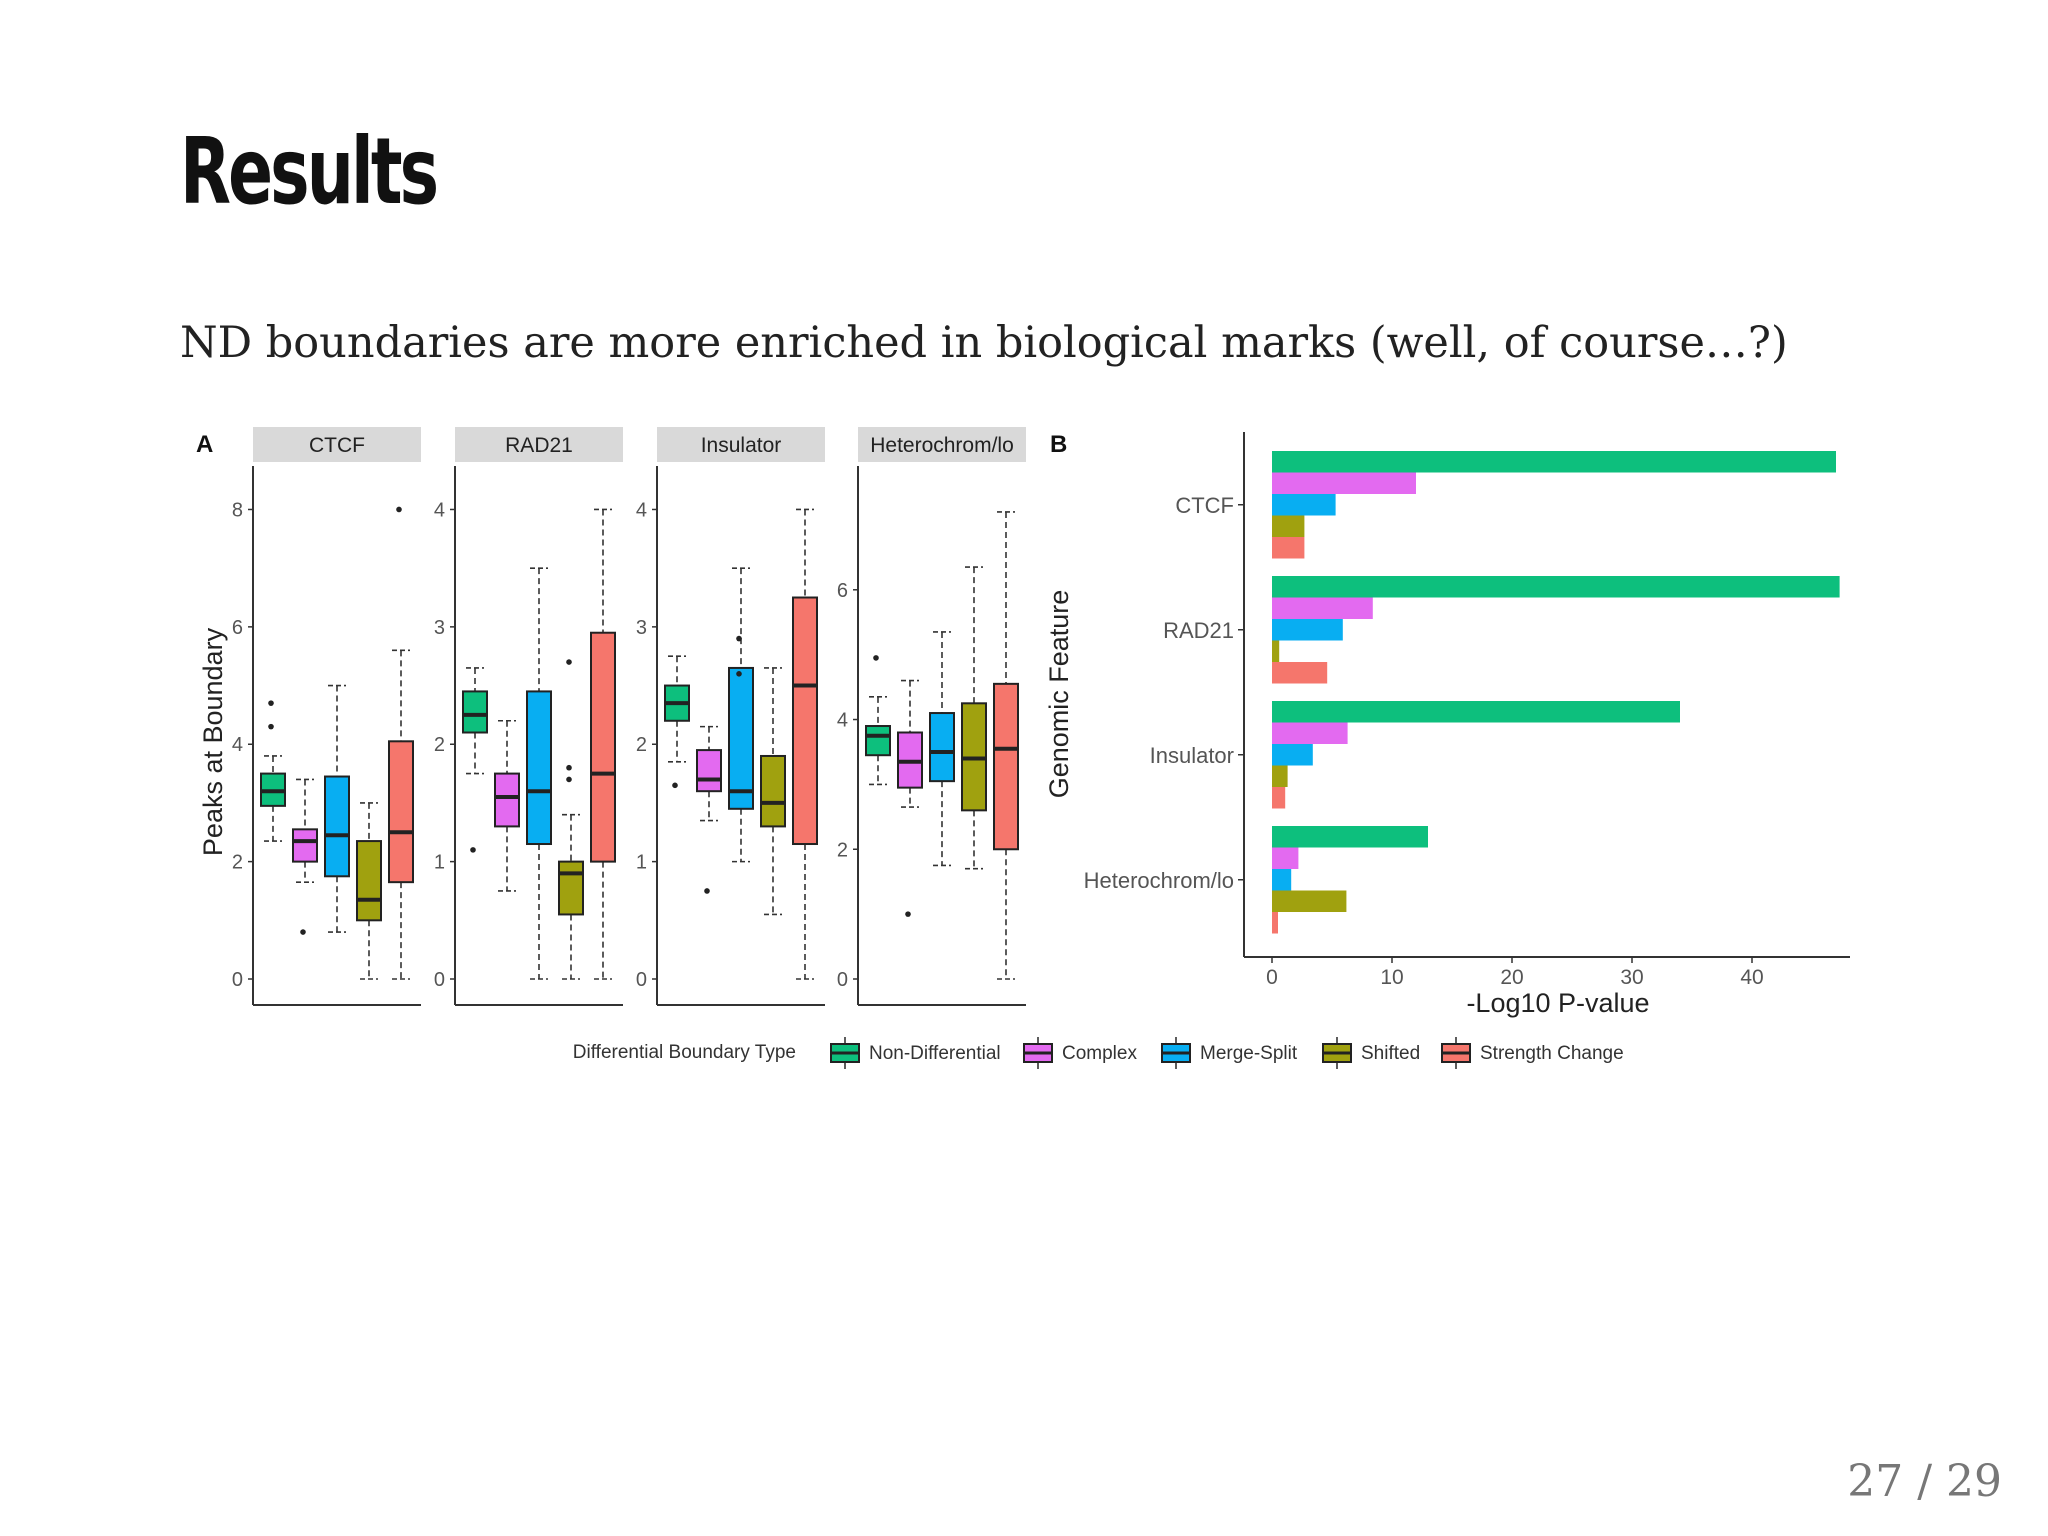 This screenshot has height=1536, width=2048. What do you see at coordinates (309, 171) in the screenshot?
I see `slide-title: Results` at bounding box center [309, 171].